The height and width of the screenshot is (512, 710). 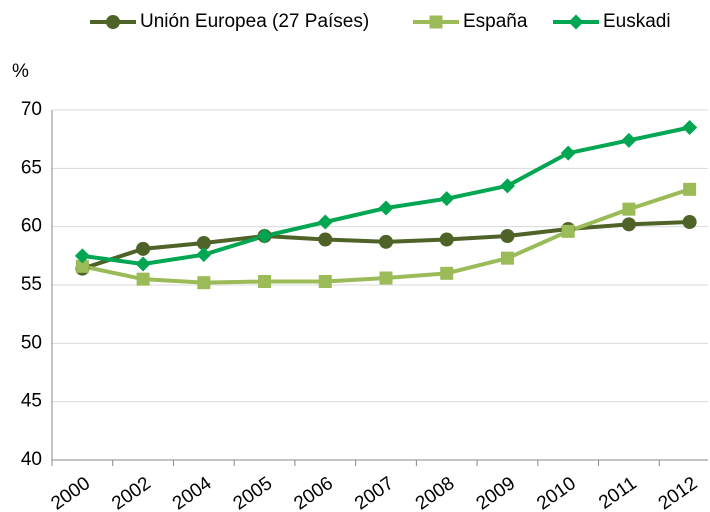 I want to click on y-tick-label: 40, so click(x=31, y=459).